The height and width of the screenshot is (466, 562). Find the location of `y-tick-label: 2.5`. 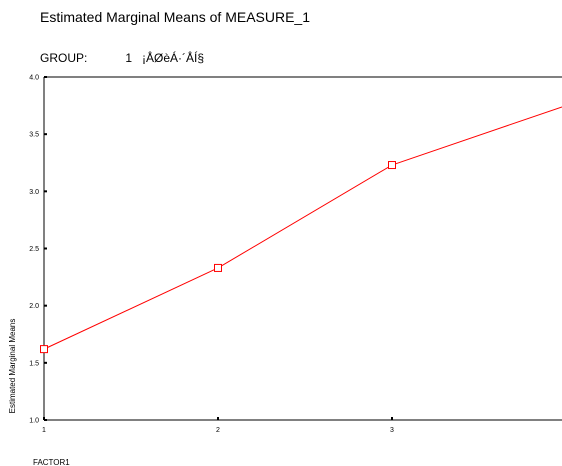

y-tick-label: 2.5 is located at coordinates (34, 249).